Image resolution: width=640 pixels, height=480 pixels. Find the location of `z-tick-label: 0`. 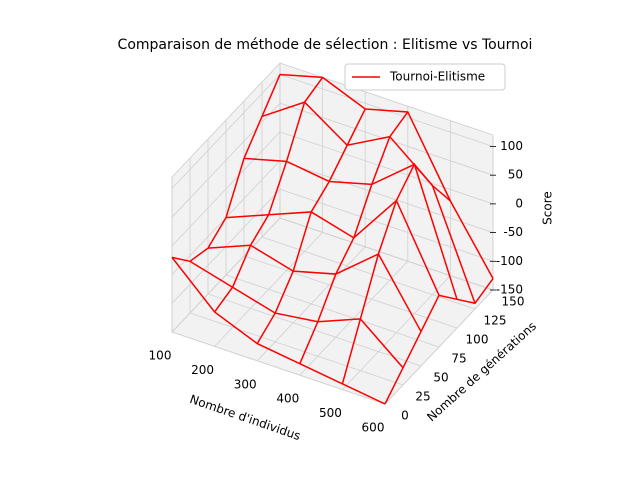

z-tick-label: 0 is located at coordinates (519, 203).